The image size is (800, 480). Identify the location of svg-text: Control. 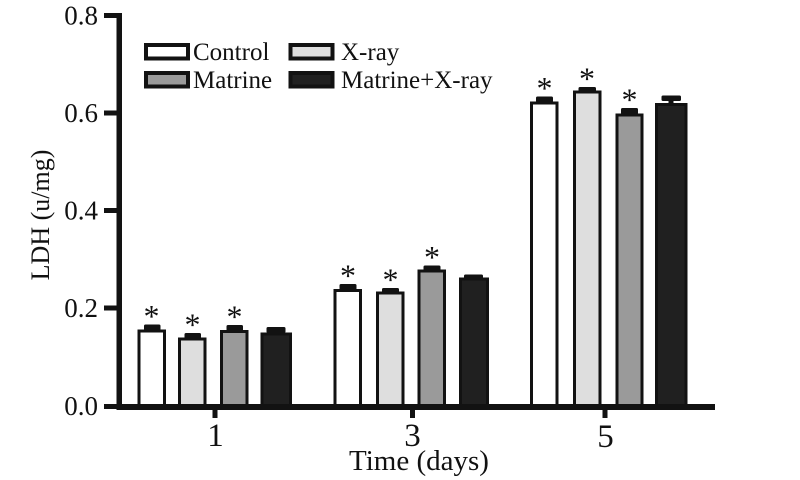
(231, 52).